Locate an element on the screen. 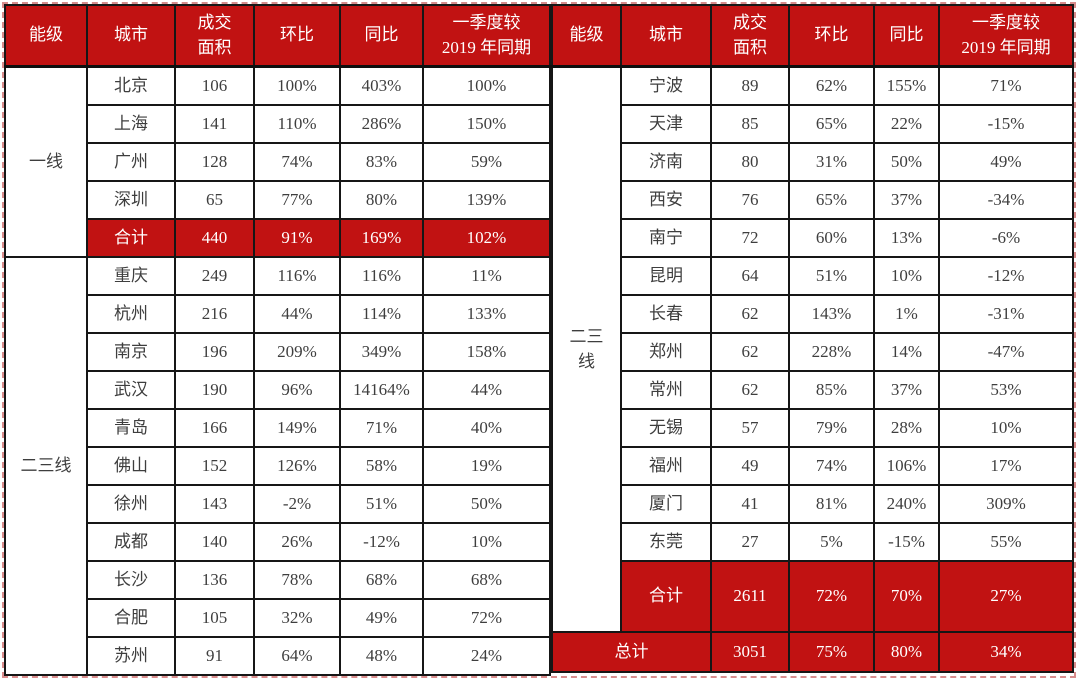  table-row: 苏州 91 64% 48% 24% is located at coordinates (278, 656).